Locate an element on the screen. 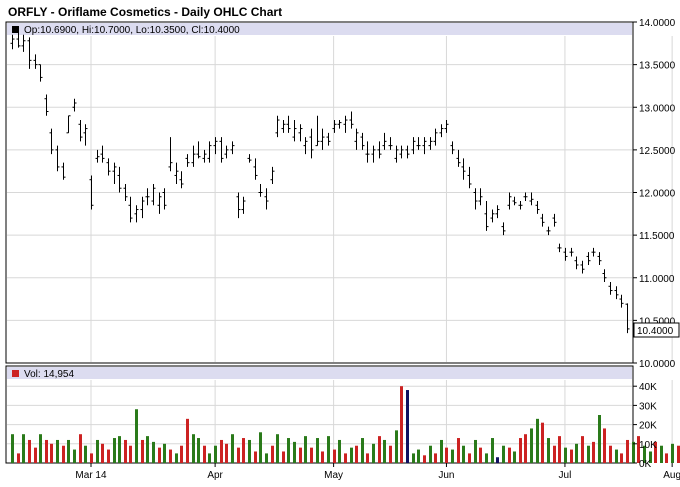 The image size is (680, 487). price-tick-label: 12.0000 is located at coordinates (657, 194).